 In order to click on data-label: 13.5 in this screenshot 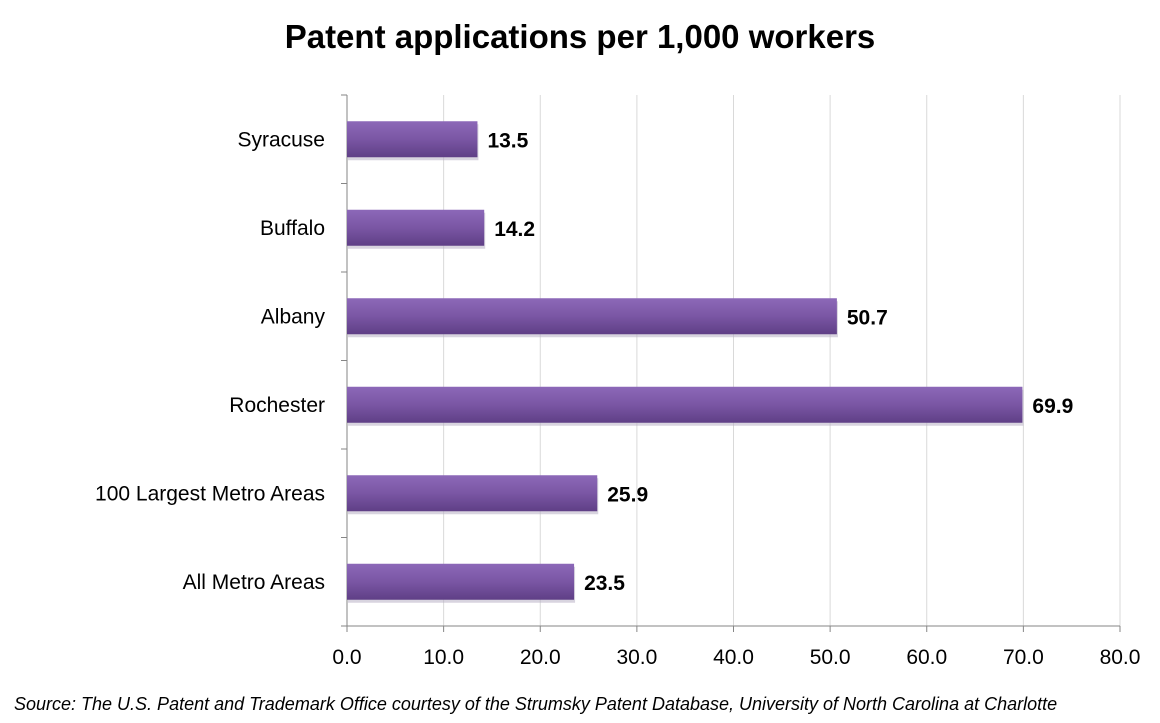, I will do `click(507, 140)`.